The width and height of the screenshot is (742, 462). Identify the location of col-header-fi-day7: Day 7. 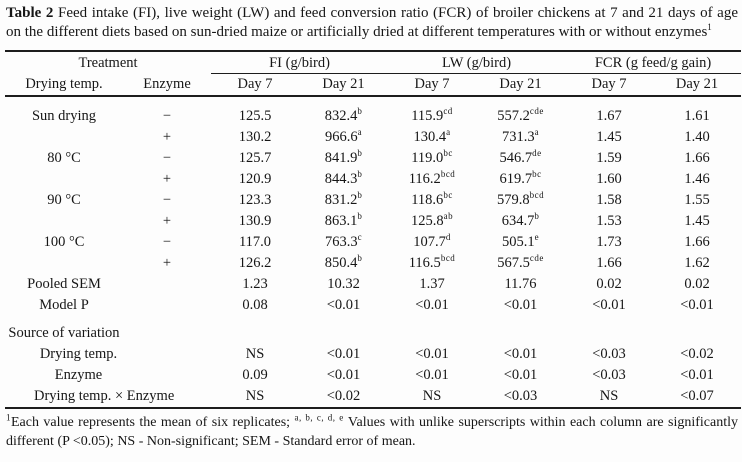
(255, 85).